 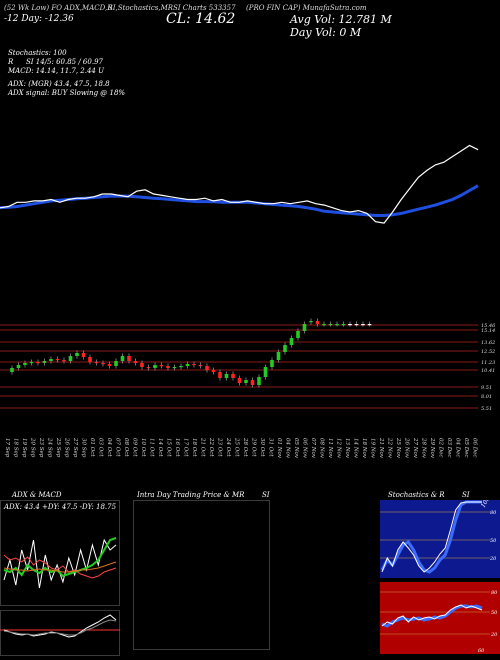 What do you see at coordinates (364, 448) in the screenshot?
I see `date-tick-label: 18 Nov` at bounding box center [364, 448].